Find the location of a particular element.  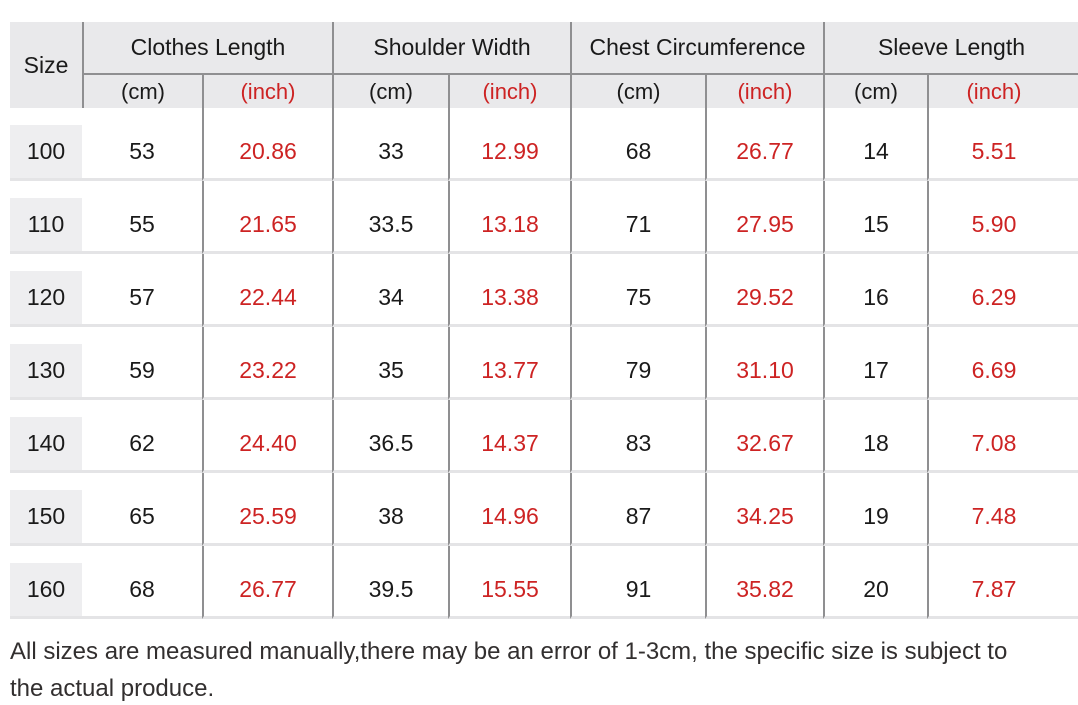

unit-header-sleeve-cm: (cm) is located at coordinates (875, 90).